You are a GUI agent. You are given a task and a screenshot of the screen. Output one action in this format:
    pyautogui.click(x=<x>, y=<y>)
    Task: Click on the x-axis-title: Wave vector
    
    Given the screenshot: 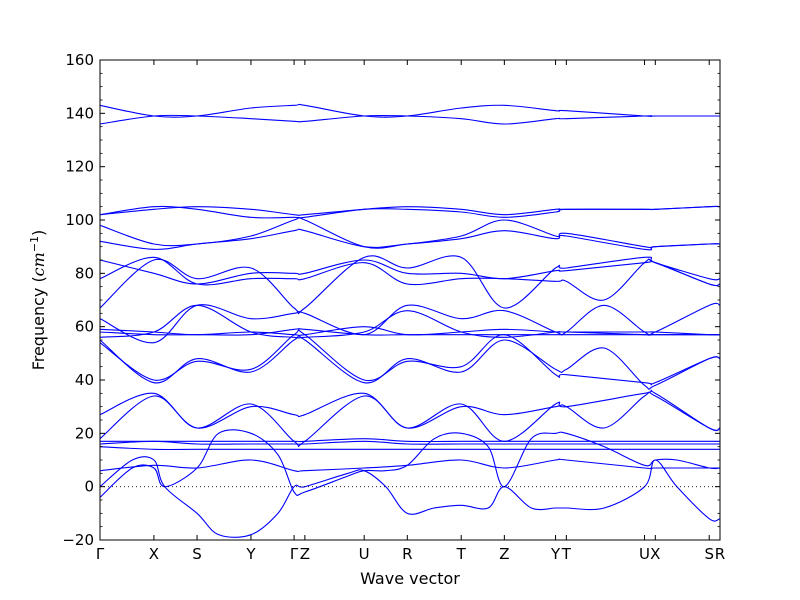 What is the action you would take?
    pyautogui.click(x=410, y=578)
    